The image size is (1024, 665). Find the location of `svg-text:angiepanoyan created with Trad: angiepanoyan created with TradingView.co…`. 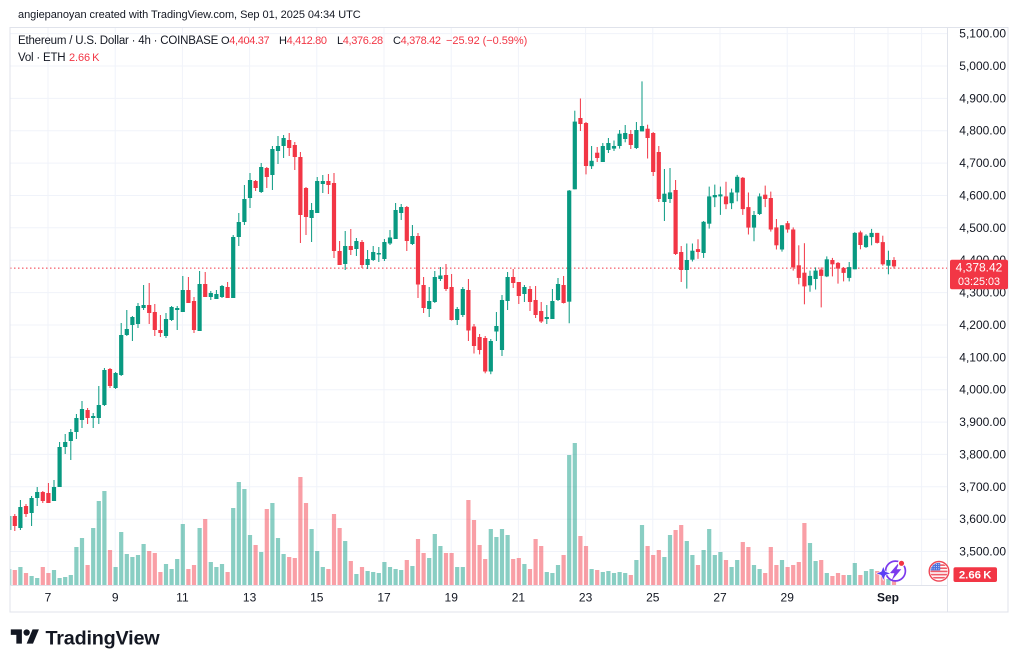

svg-text:angiepanoyan created with Trad: angiepanoyan created with TradingView.co… is located at coordinates (189, 15).